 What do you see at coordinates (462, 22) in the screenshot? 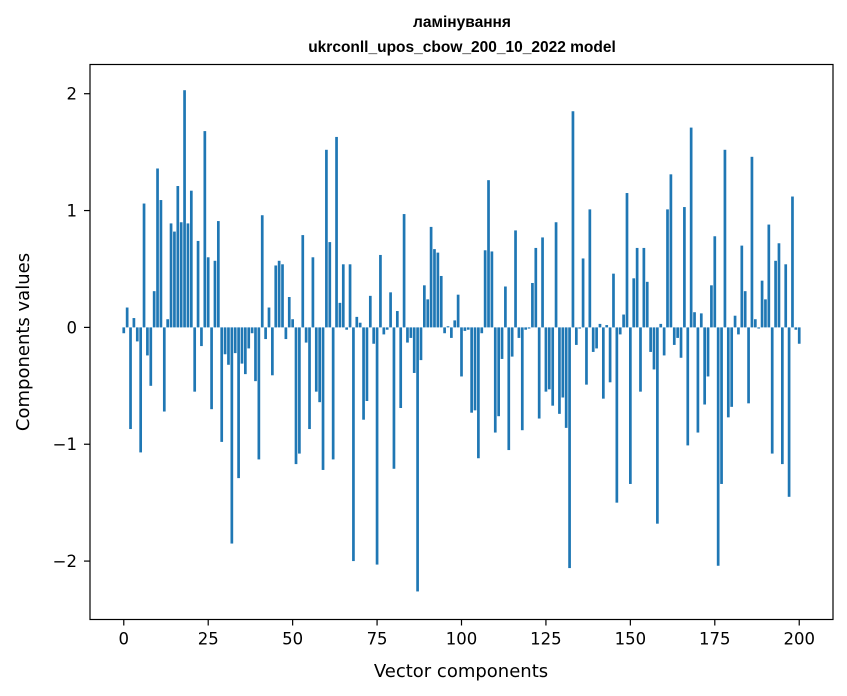
I see `chart-title: ламінування` at bounding box center [462, 22].